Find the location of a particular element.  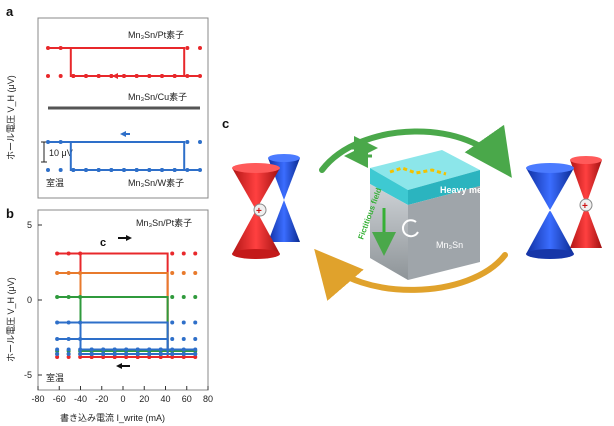

cycle-arrow-bottom is located at coordinates (411, 274).